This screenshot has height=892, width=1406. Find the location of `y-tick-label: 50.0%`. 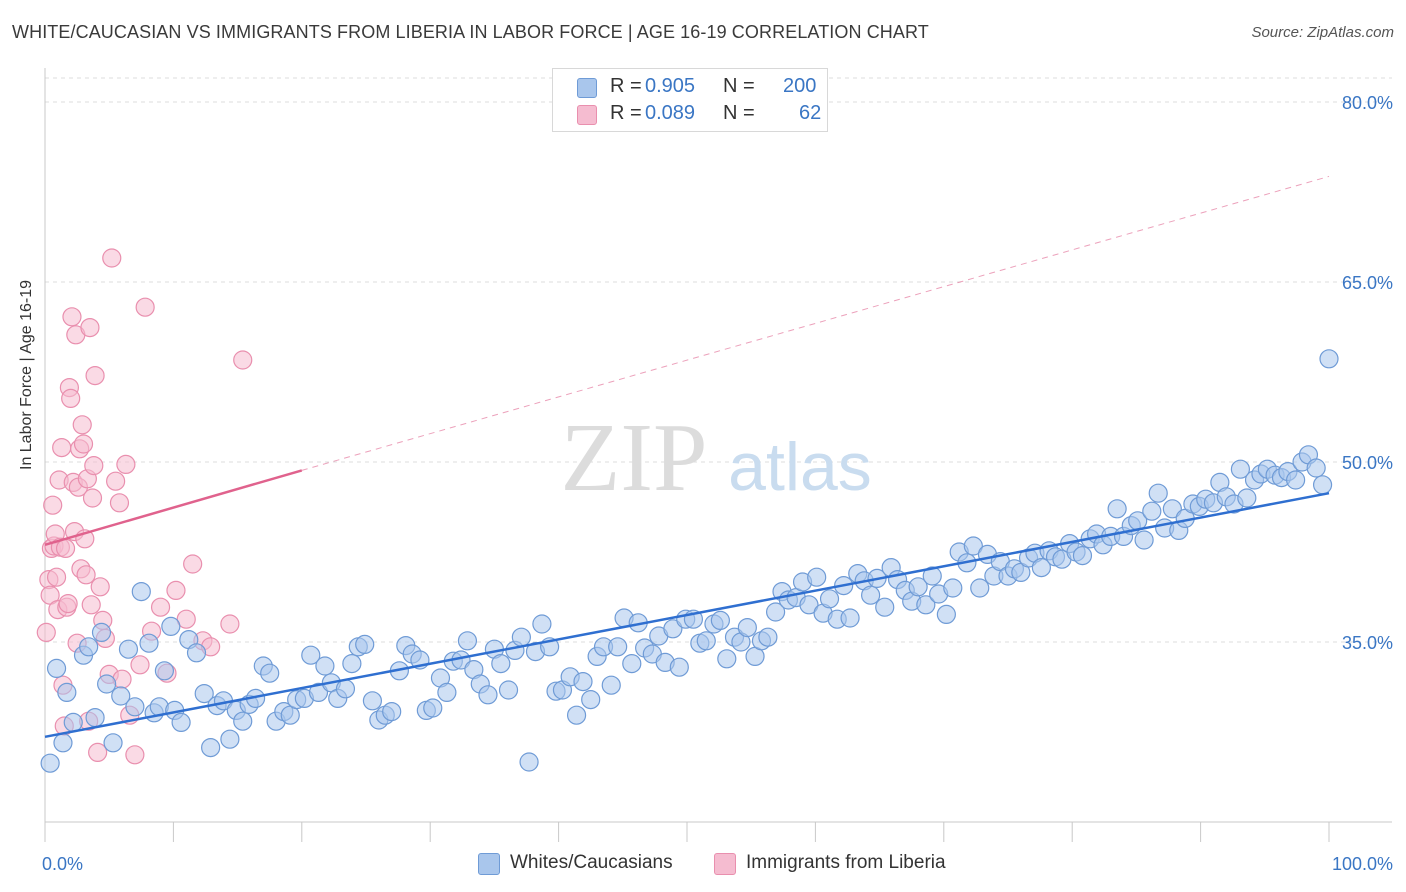

y-tick-label: 50.0% is located at coordinates (1367, 463).